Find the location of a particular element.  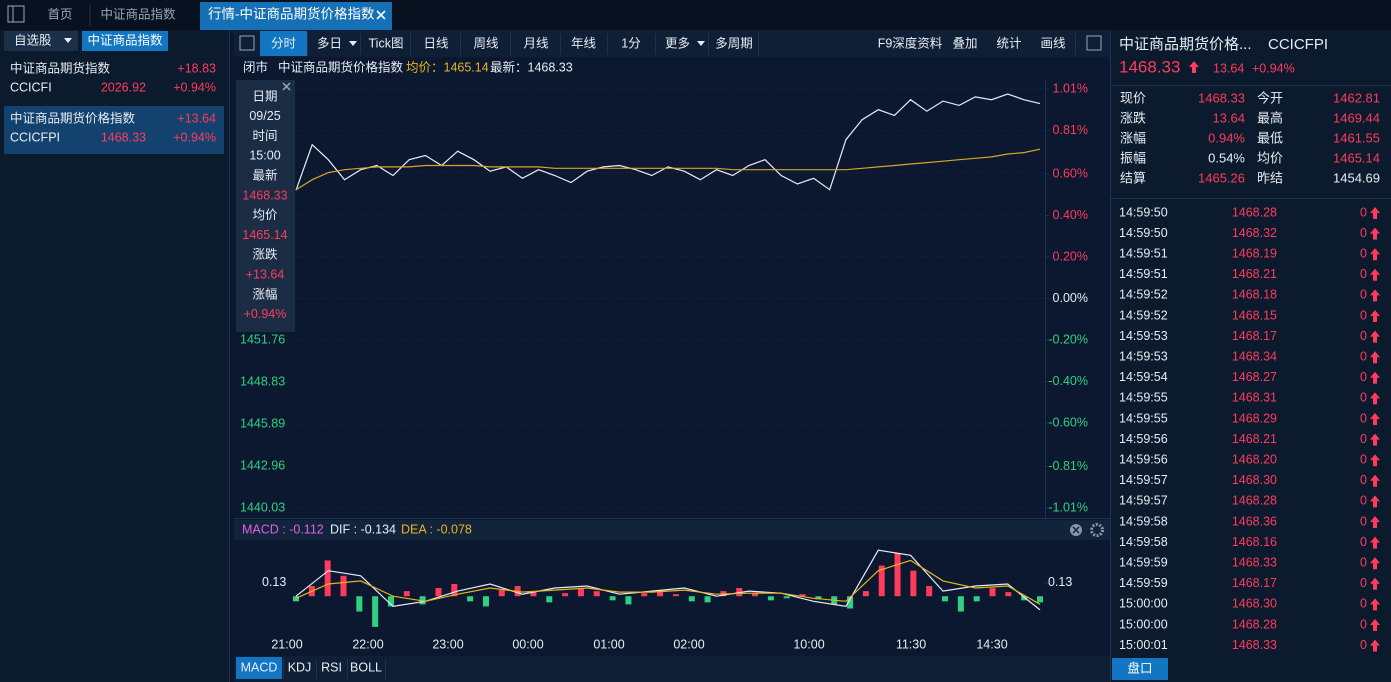

x-tick-label: 10:00 is located at coordinates (808, 644).